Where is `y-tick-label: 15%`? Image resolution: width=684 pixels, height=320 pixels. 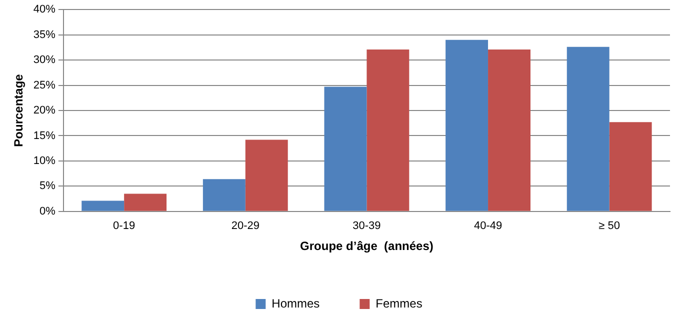 y-tick-label: 15% is located at coordinates (44, 136).